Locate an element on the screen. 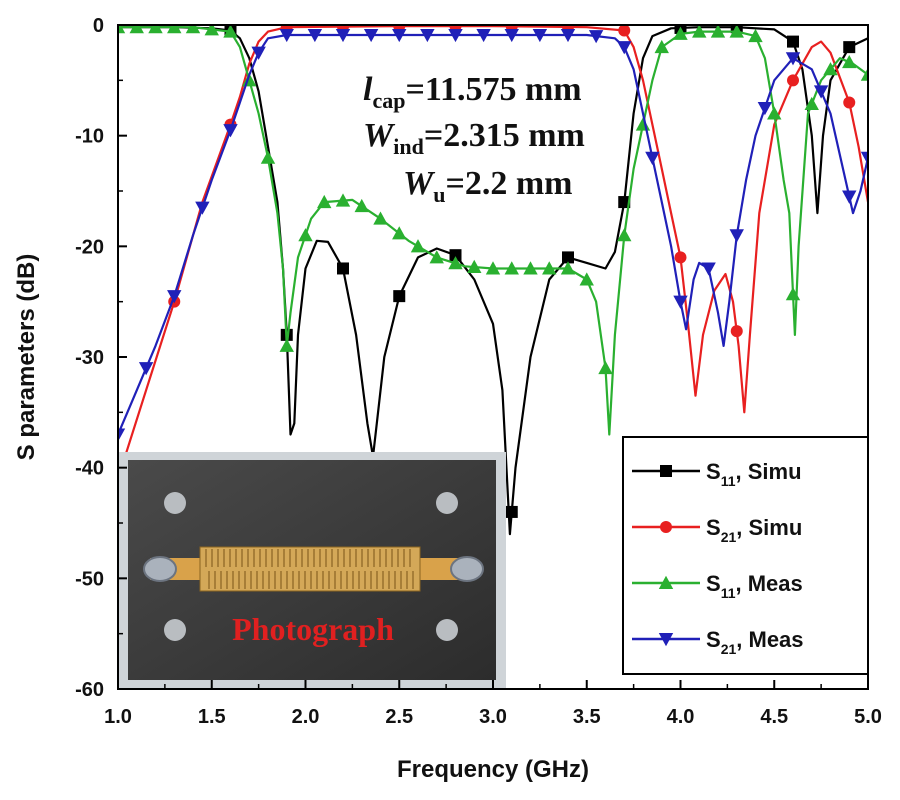  x-tick-label: 2.0 is located at coordinates (306, 717).